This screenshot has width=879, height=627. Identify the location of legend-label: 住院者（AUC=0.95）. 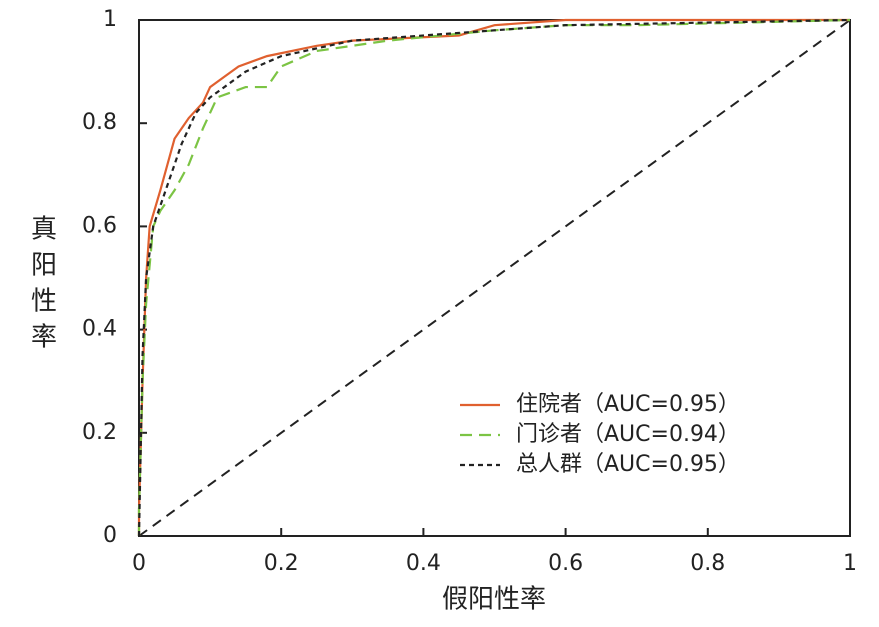
(628, 404).